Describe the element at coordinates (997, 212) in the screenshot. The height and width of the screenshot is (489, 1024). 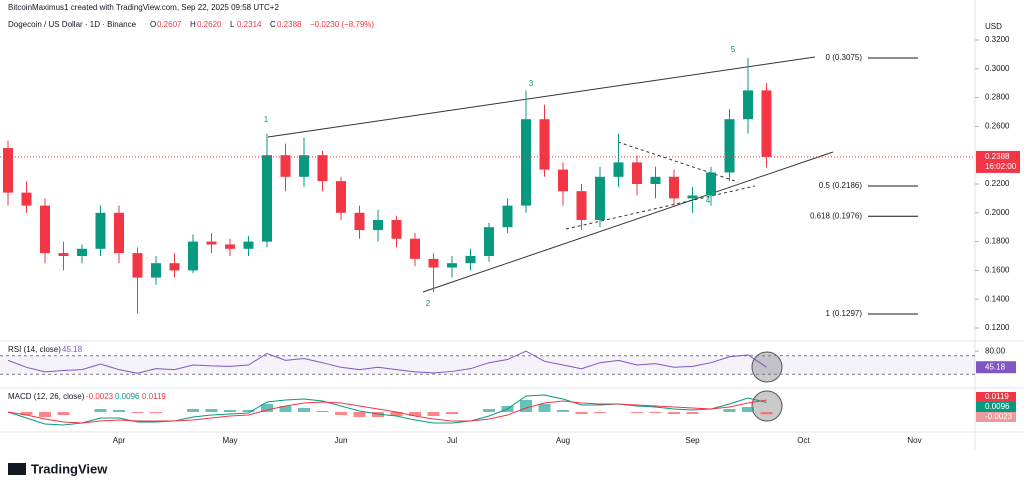
I see `y-tick-label: 0.2000` at that location.